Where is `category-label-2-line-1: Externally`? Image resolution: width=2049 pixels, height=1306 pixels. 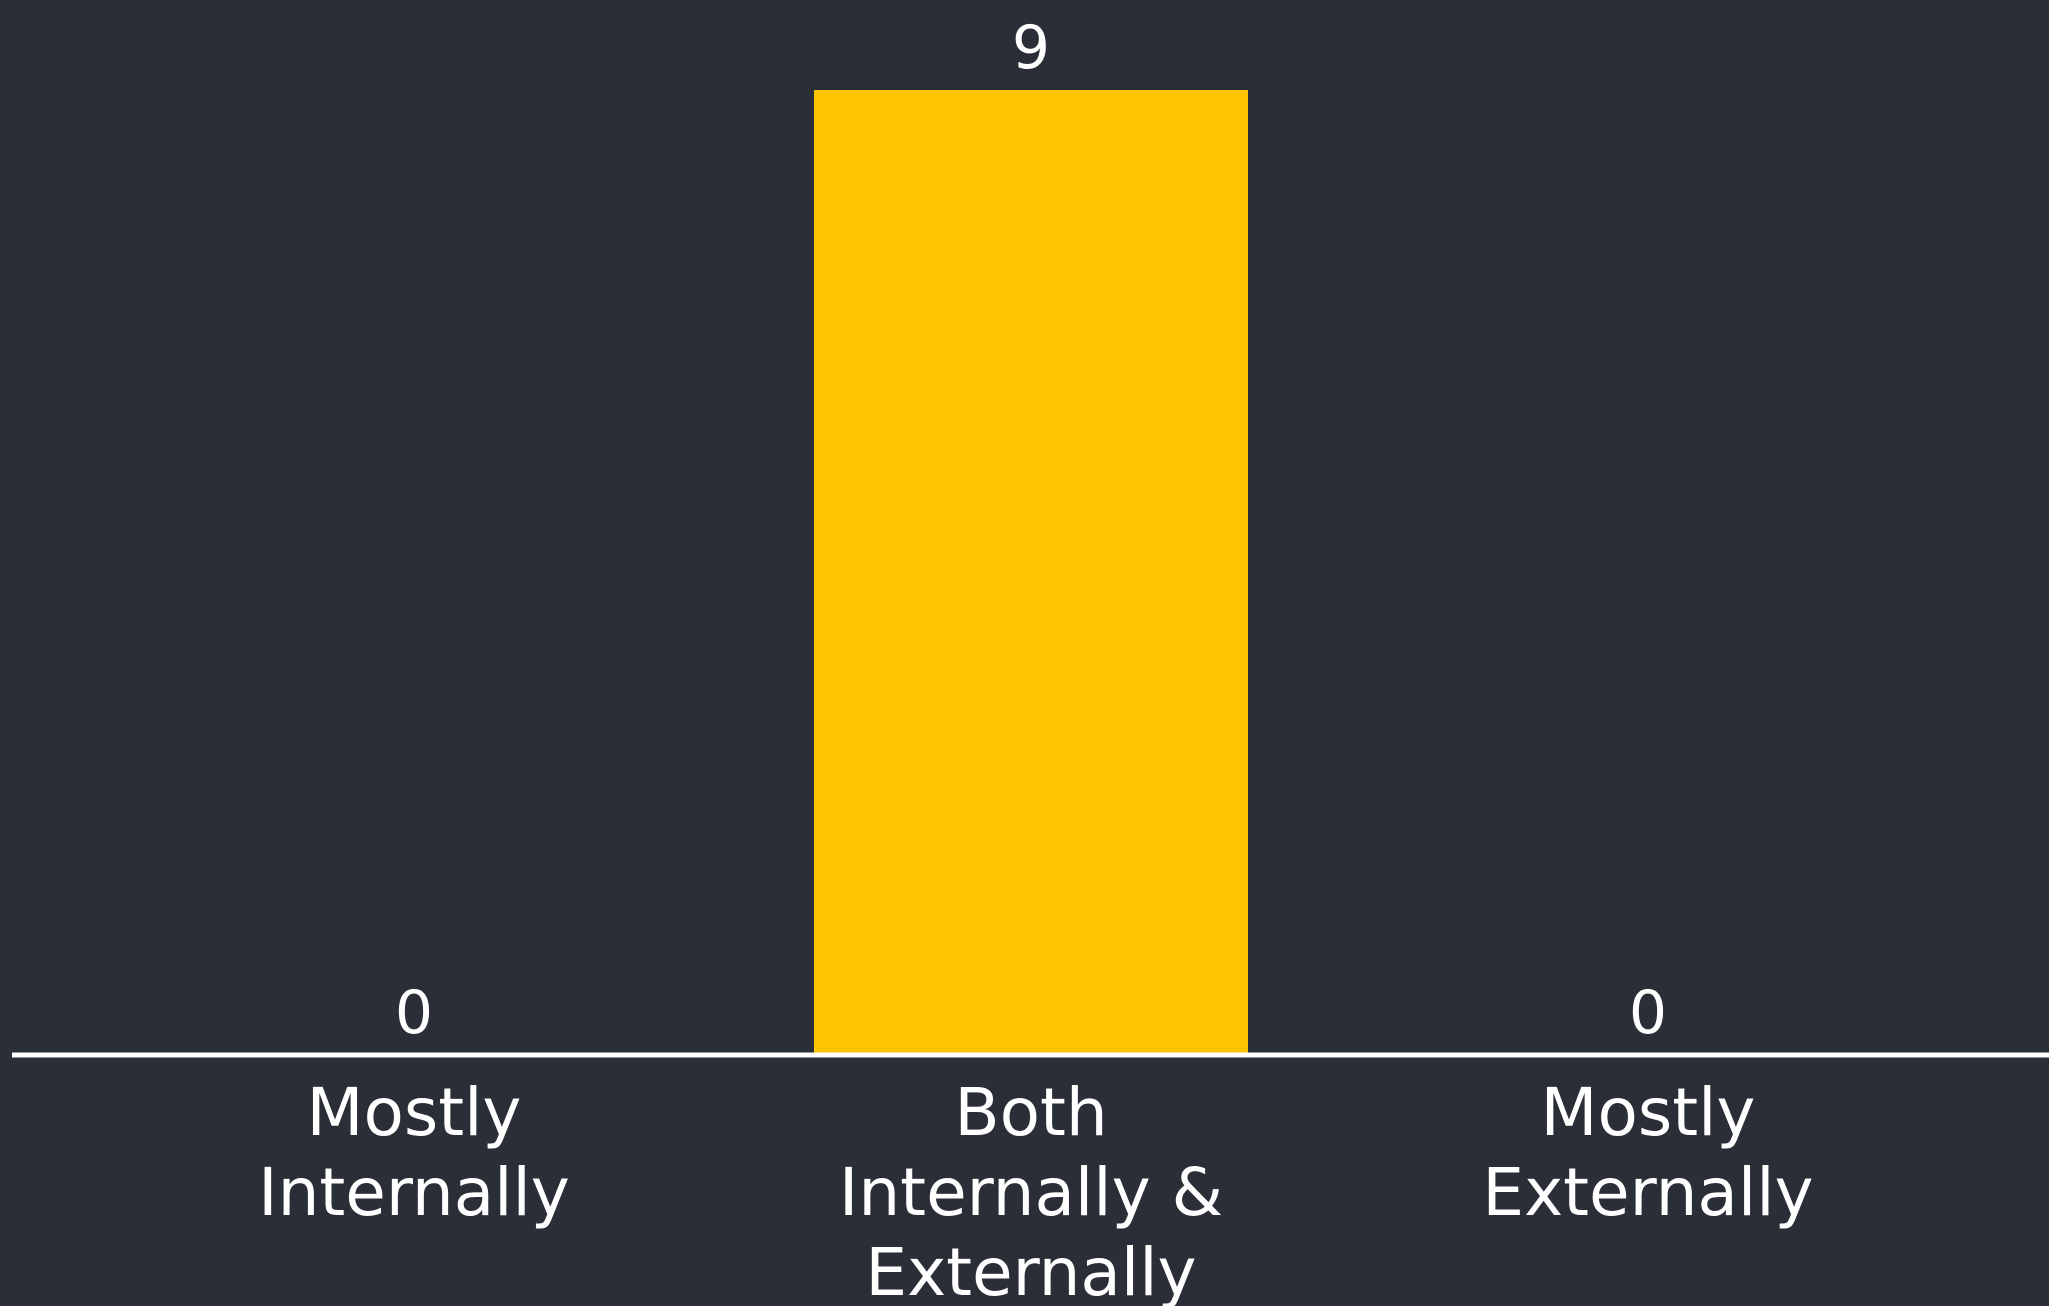 category-label-2-line-1: Externally is located at coordinates (1647, 1192).